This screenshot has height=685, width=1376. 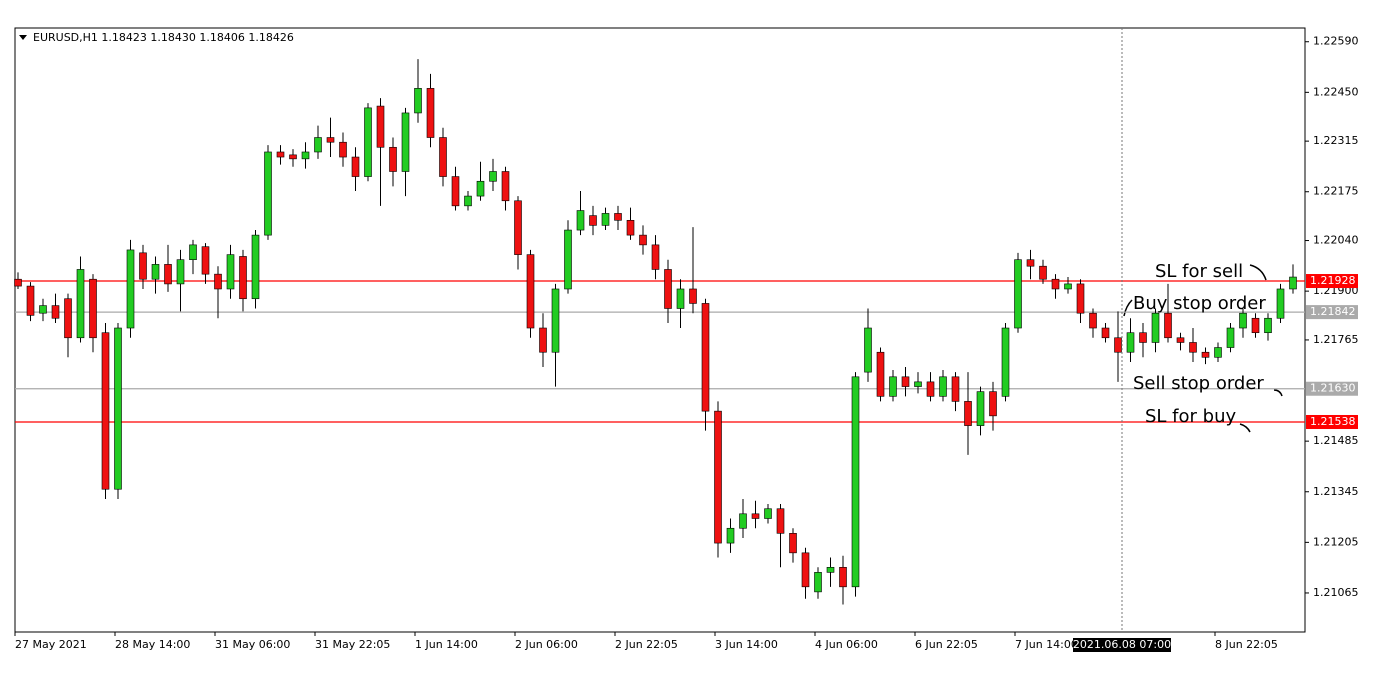 What do you see at coordinates (1336, 592) in the screenshot?
I see `y-tick-label: 1.21065` at bounding box center [1336, 592].